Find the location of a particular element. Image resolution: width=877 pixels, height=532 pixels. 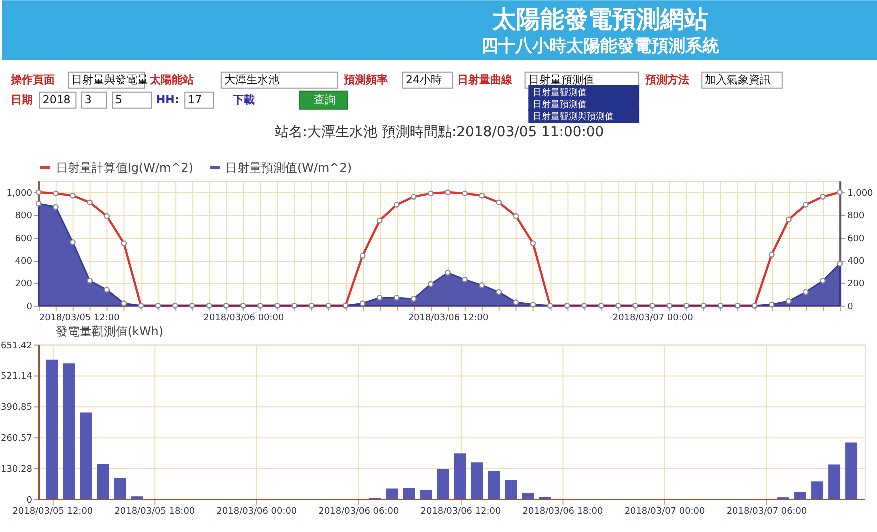

x-tick-label: 2018/03/06 18:00 is located at coordinates (563, 511).